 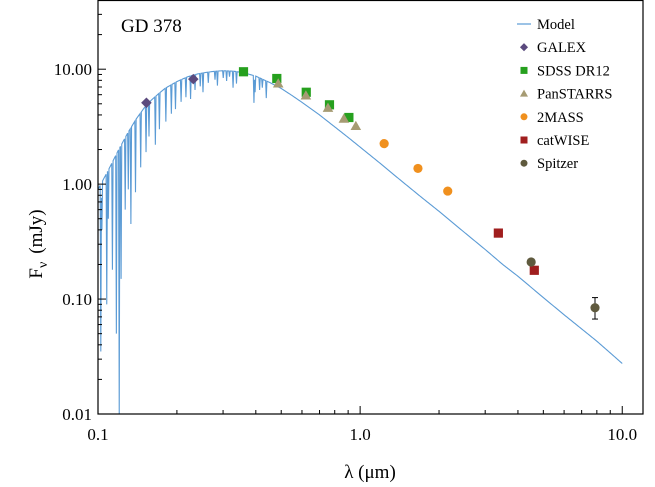 I want to click on legend-item-model: Model, so click(x=546, y=25).